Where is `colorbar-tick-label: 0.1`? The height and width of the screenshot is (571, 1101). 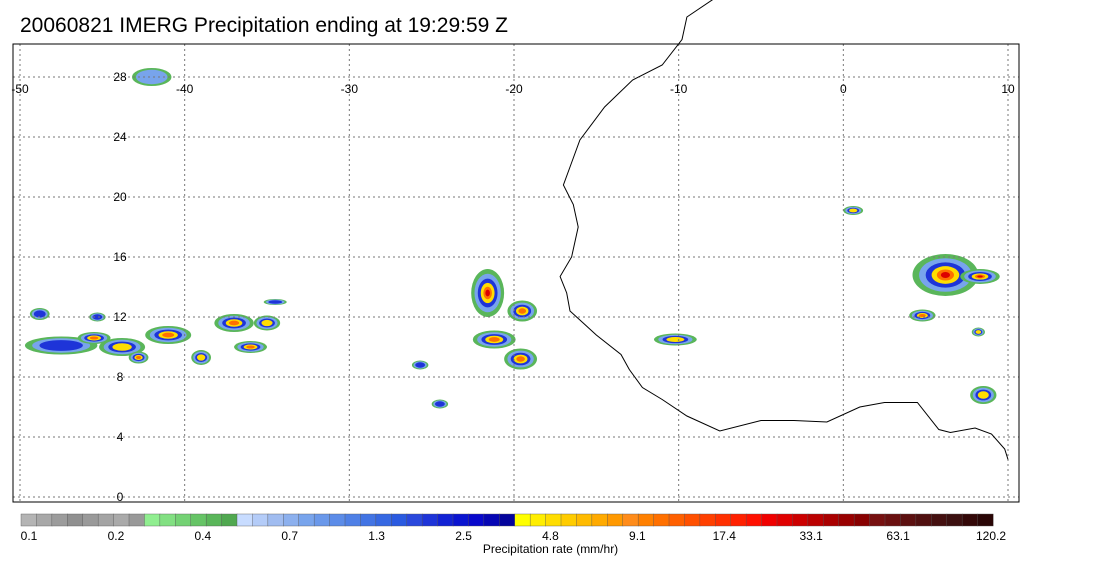
colorbar-tick-label: 0.1 is located at coordinates (29, 536).